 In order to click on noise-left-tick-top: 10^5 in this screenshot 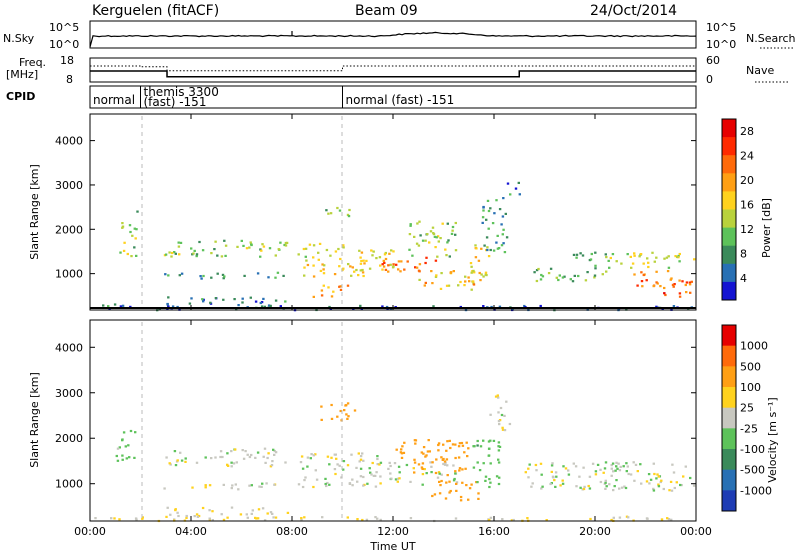, I will do `click(64, 27)`.